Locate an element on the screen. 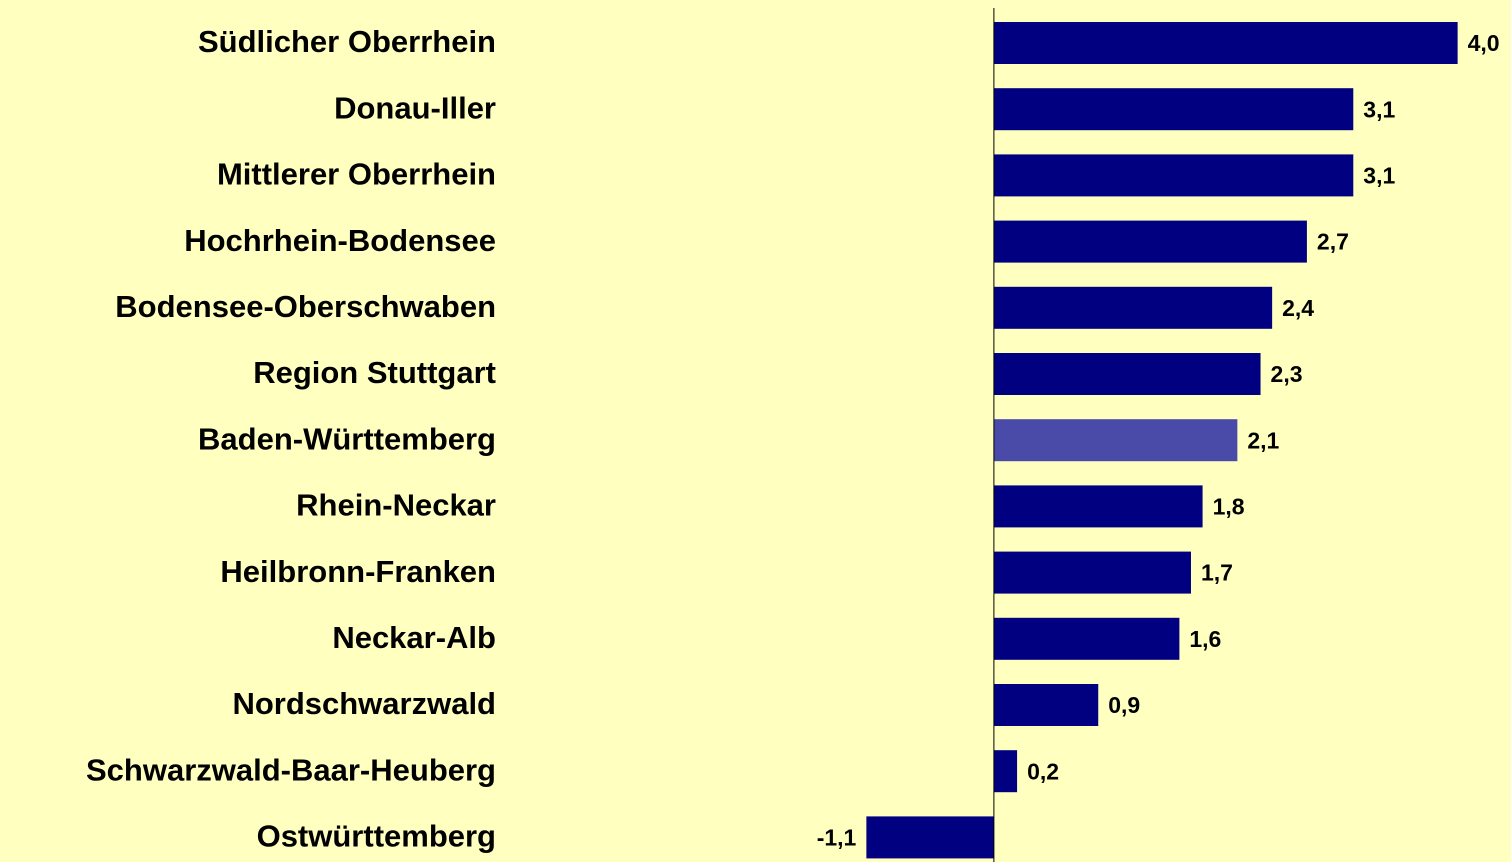  category-label: Schwarzwald-Baar-Heuberg is located at coordinates (291, 769).